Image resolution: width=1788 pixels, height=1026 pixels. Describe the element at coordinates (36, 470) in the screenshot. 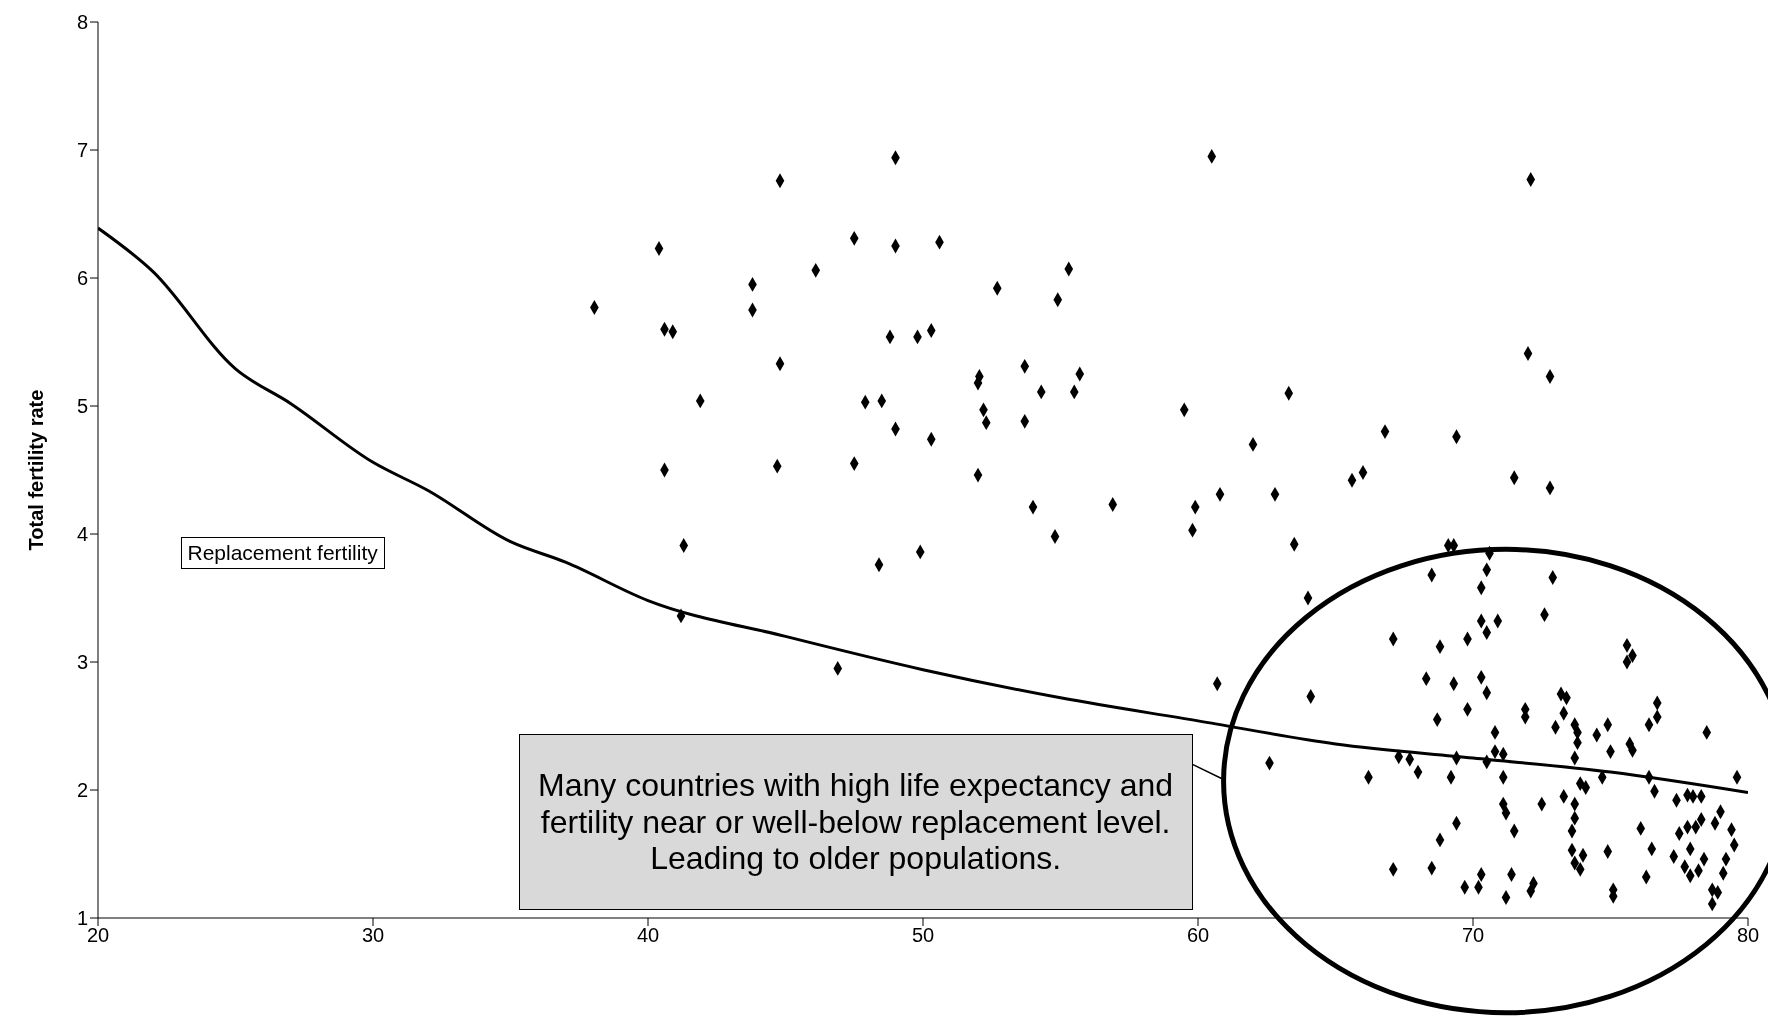

I see `y-axis-title: Total fertility rate` at that location.